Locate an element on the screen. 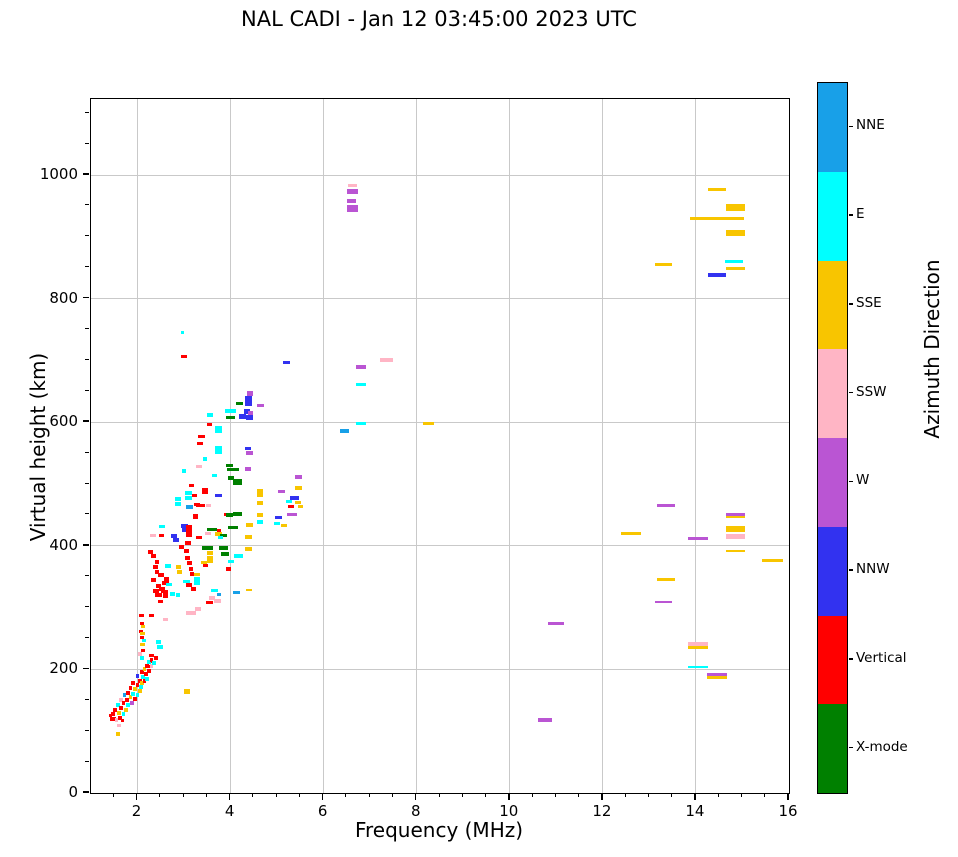 This screenshot has height=857, width=958. colorbar-category-label: E is located at coordinates (860, 214).